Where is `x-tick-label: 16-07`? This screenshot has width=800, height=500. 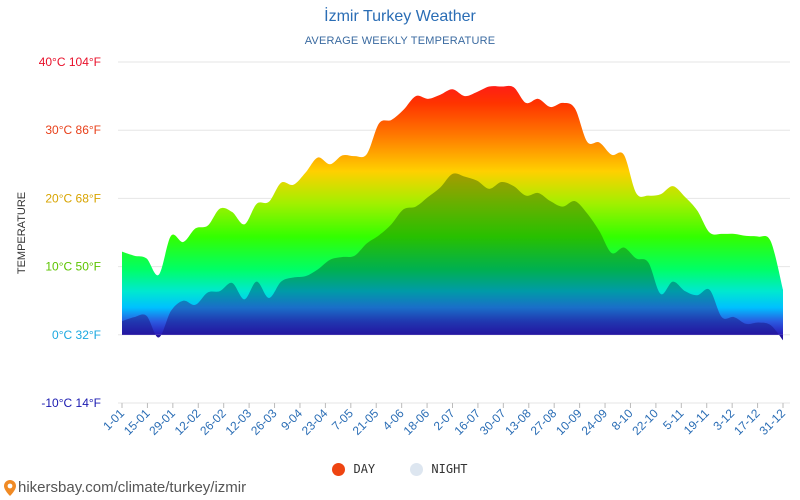 x-tick-label: 16-07 is located at coordinates (467, 422).